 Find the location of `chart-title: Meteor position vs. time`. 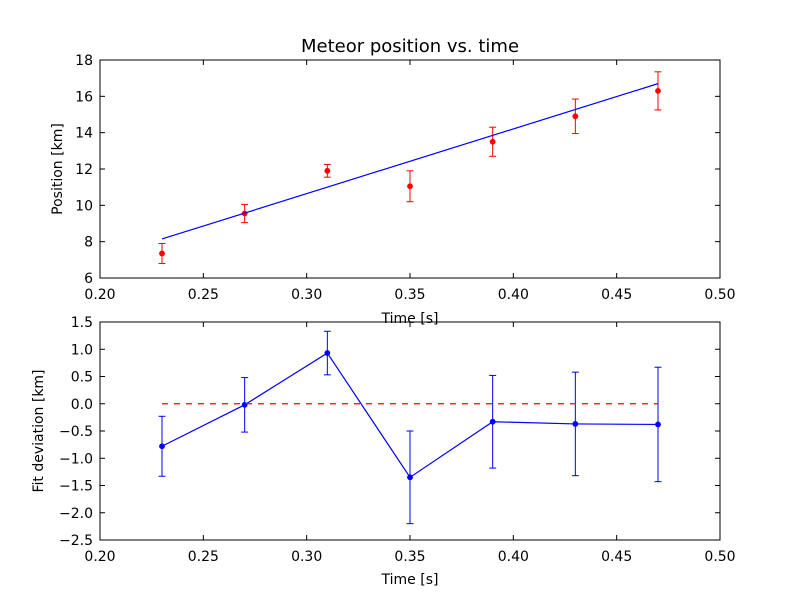

chart-title: Meteor position vs. time is located at coordinates (410, 46).